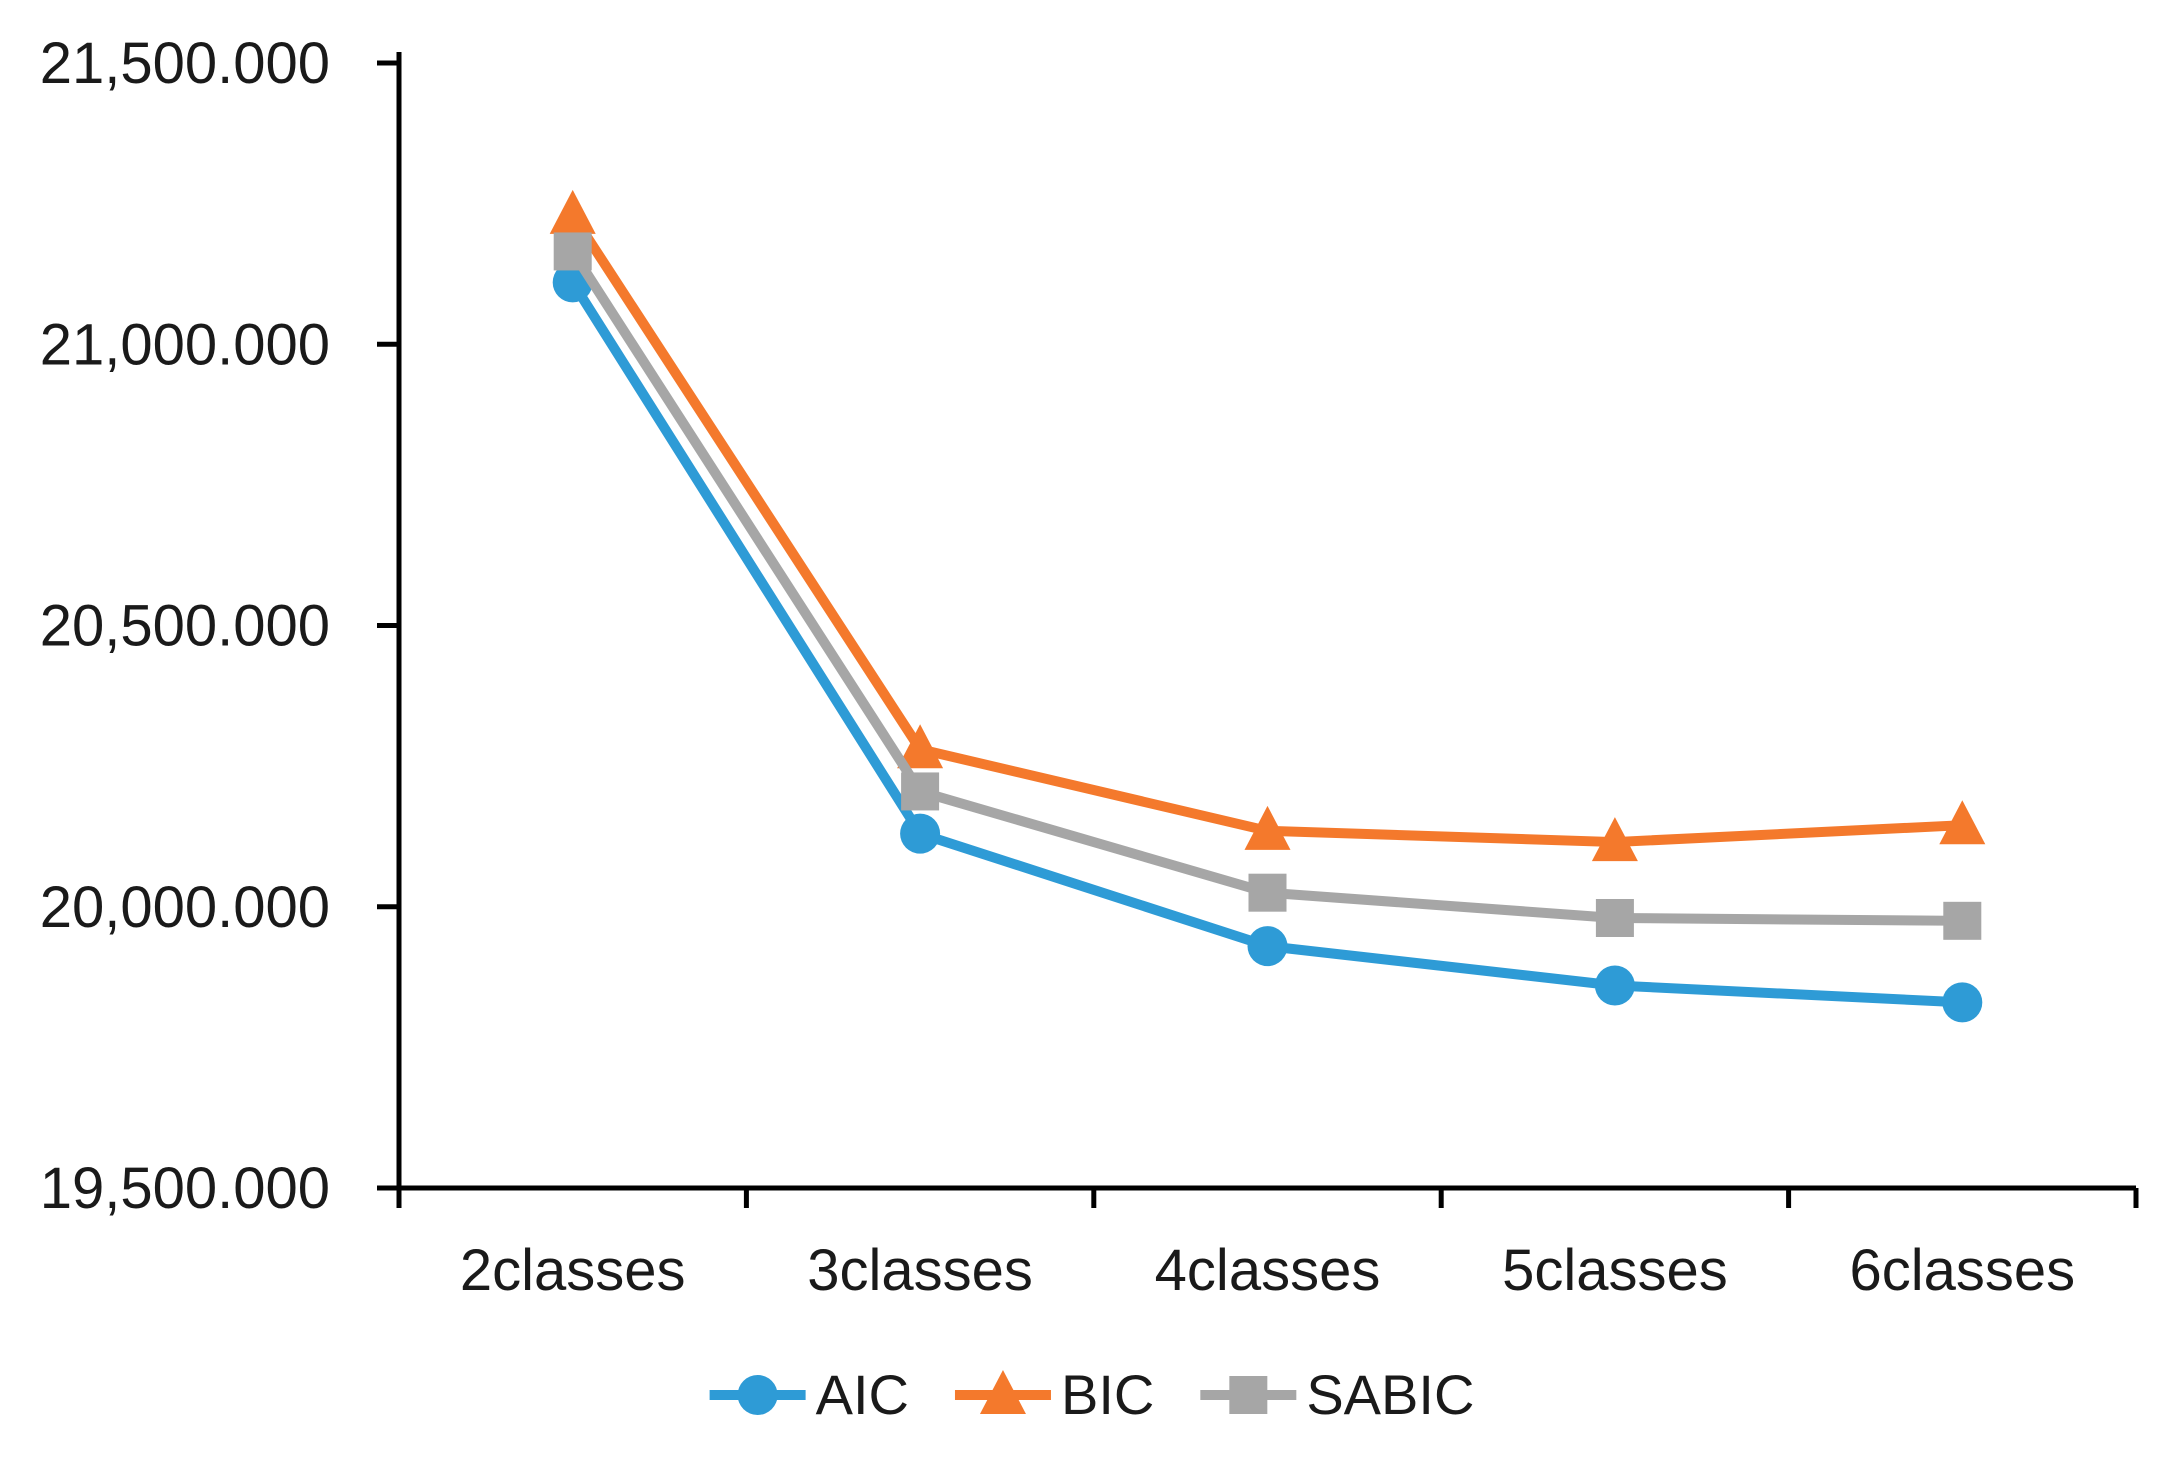 Image resolution: width=2184 pixels, height=1459 pixels. Describe the element at coordinates (1107, 1394) in the screenshot. I see `legend-label-bic: BIC` at that location.